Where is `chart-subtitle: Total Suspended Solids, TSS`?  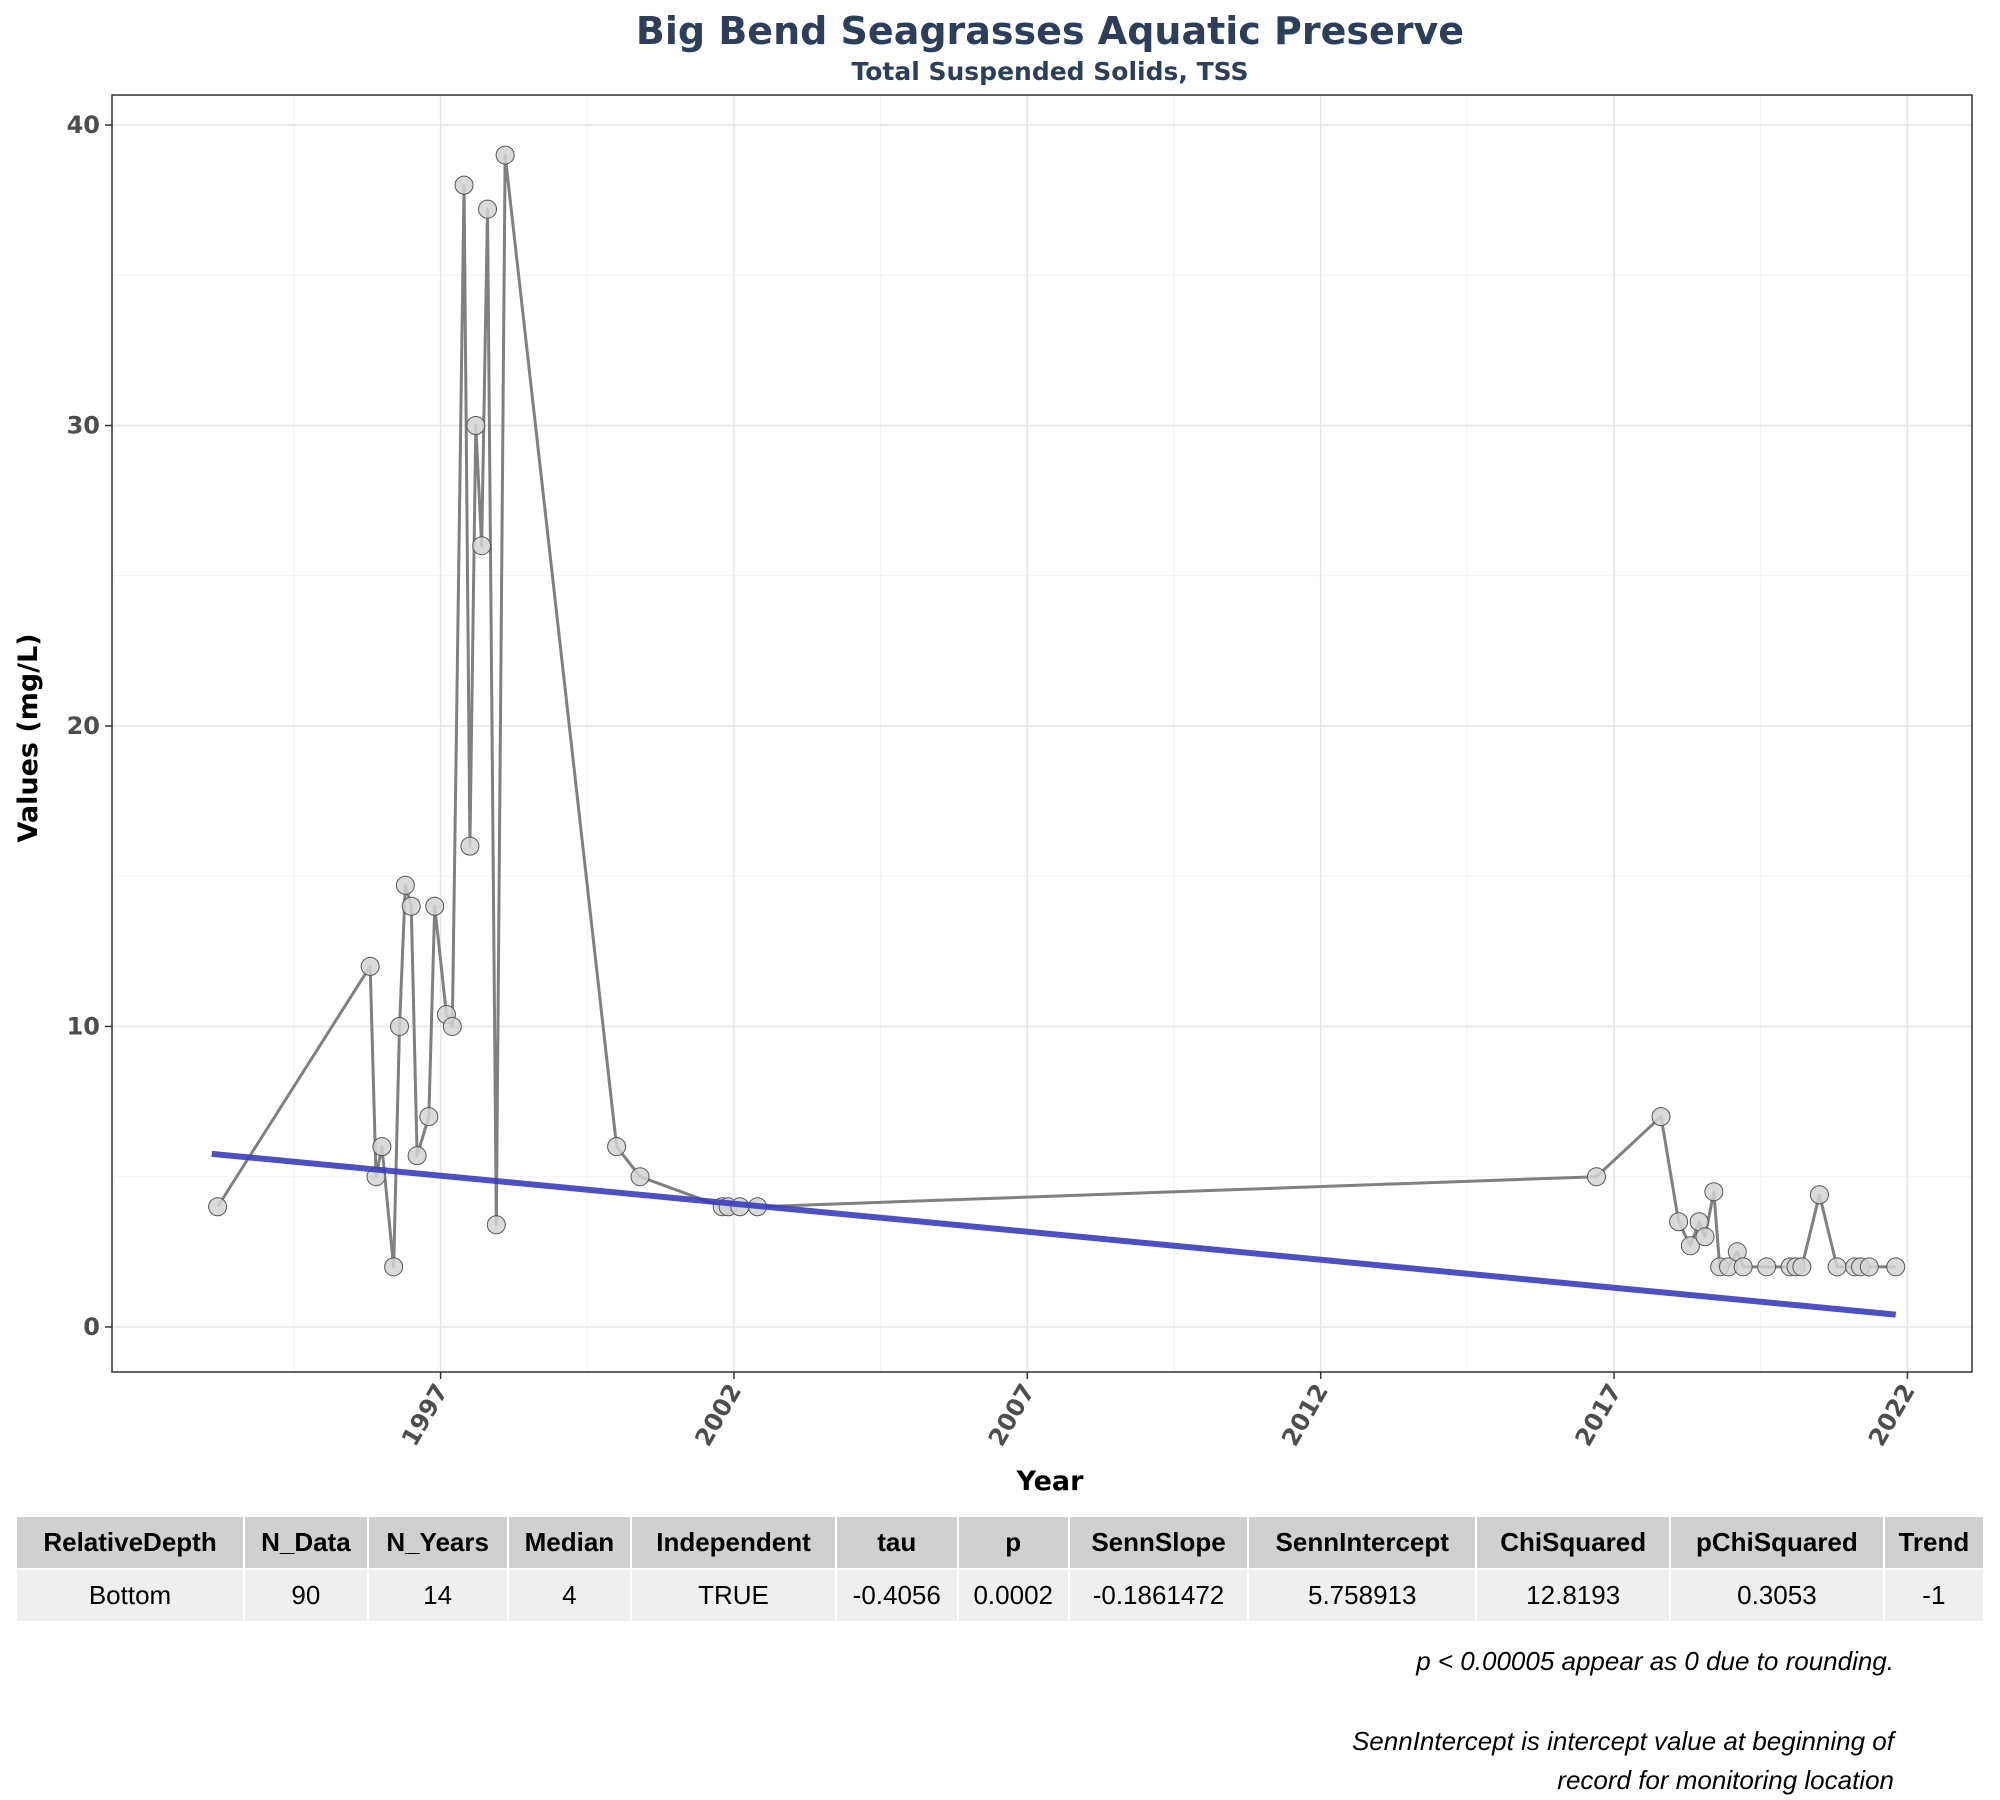
chart-subtitle: Total Suspended Solids, TSS is located at coordinates (1049, 71).